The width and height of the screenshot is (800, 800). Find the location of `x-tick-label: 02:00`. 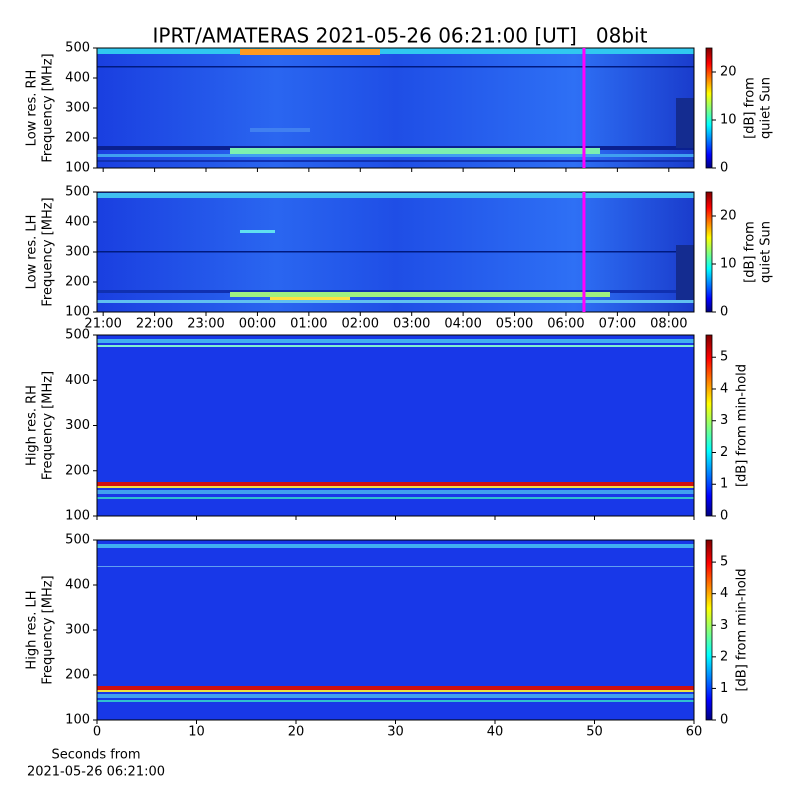

x-tick-label: 02:00 is located at coordinates (360, 324).